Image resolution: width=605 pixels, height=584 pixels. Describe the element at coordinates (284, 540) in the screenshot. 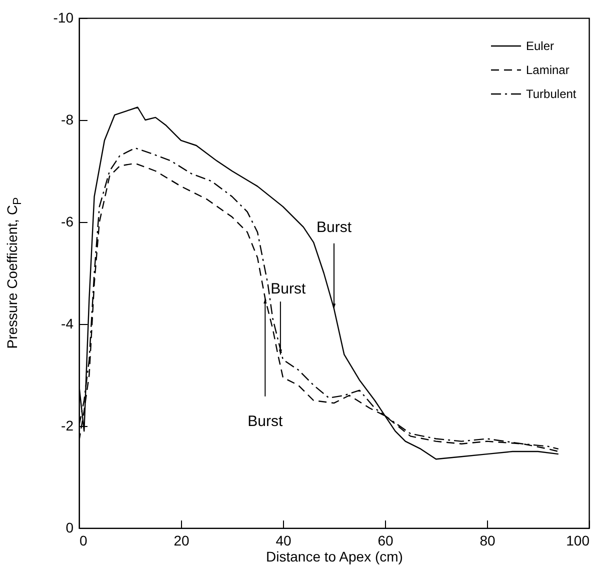

I see `x-tick-label: 40` at that location.